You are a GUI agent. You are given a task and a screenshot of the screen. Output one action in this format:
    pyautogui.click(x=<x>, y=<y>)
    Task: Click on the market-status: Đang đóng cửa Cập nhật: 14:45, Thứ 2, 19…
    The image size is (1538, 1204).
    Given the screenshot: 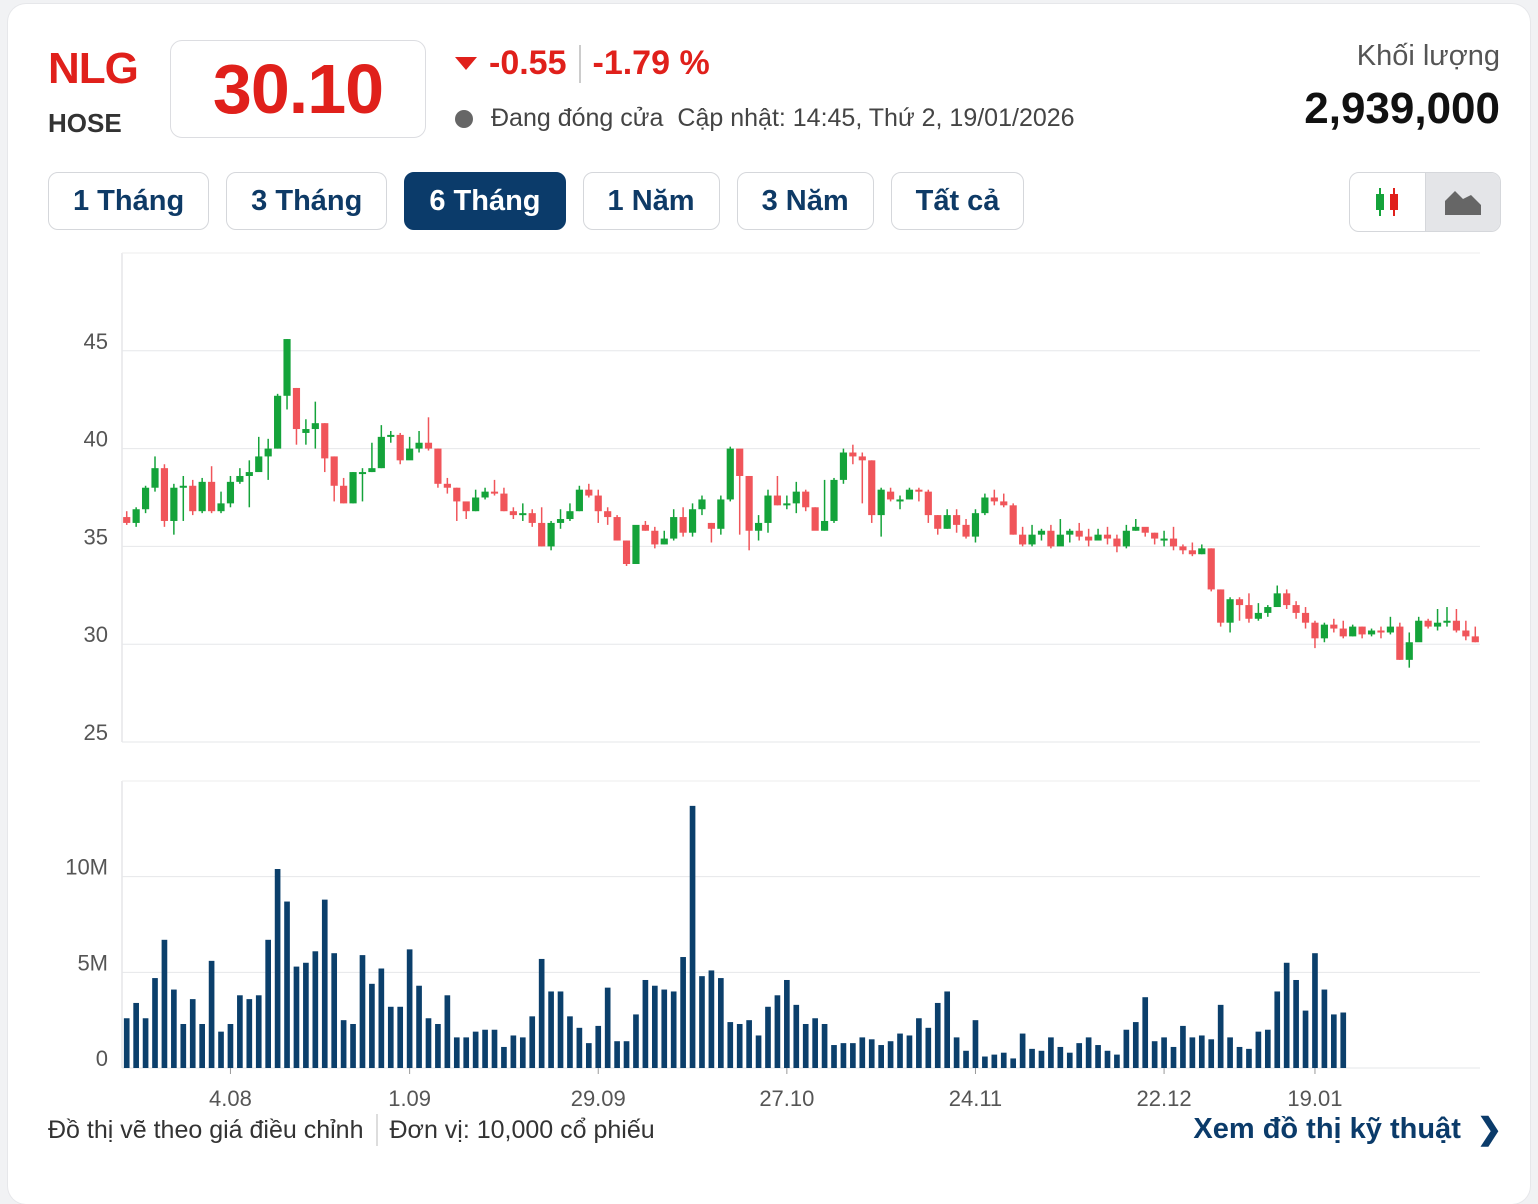 What is the action you would take?
    pyautogui.click(x=765, y=118)
    